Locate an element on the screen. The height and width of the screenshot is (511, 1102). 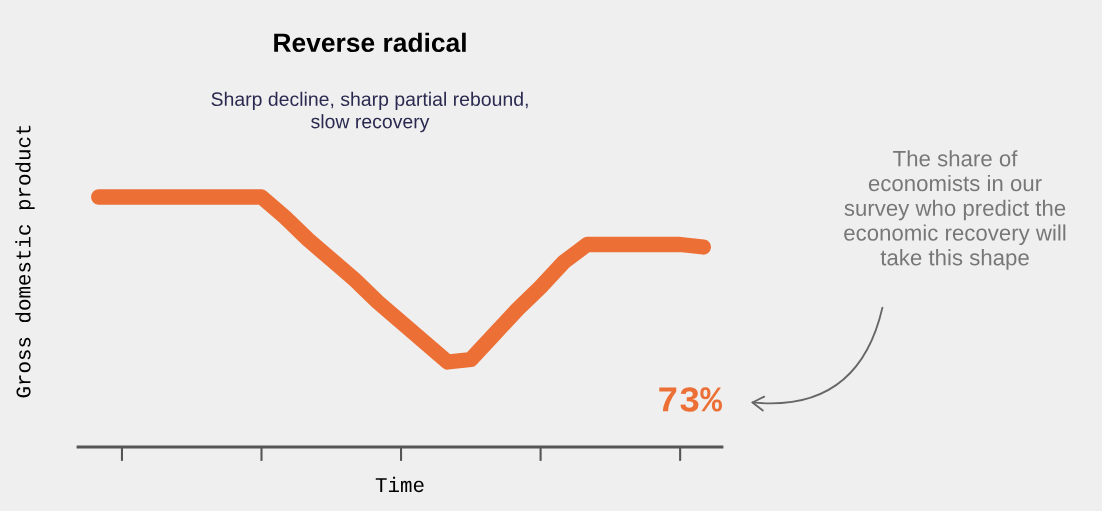
chart-title: Reverse radical is located at coordinates (370, 42).